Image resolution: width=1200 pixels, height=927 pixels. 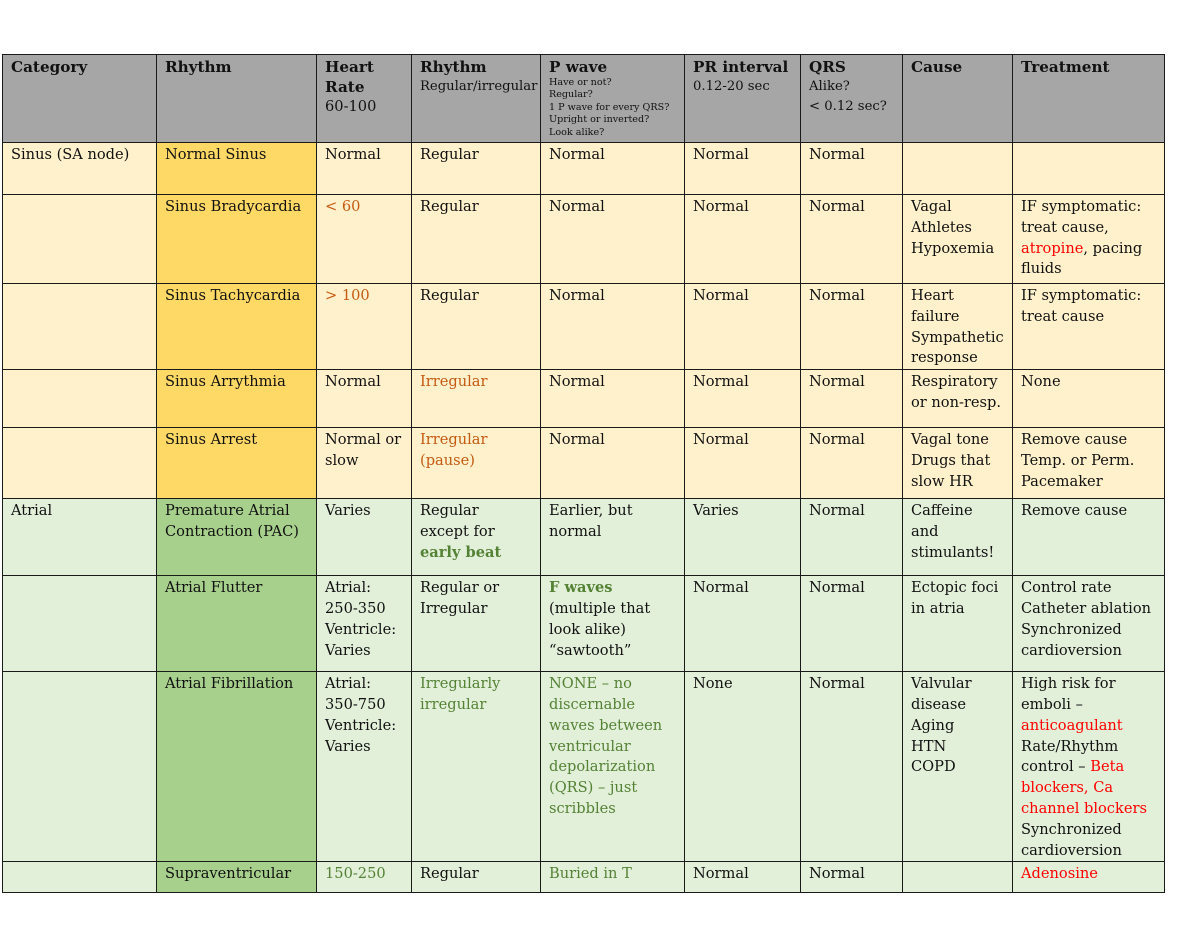 What do you see at coordinates (236, 399) in the screenshot?
I see `rhythm-name-cell: Sinus Arrythmia` at bounding box center [236, 399].